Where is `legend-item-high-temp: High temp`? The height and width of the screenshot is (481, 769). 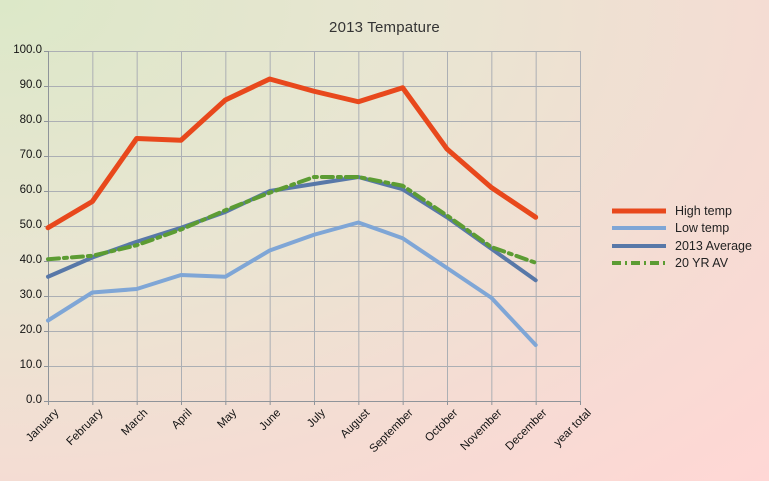
legend-item-high-temp: High temp is located at coordinates (681, 211).